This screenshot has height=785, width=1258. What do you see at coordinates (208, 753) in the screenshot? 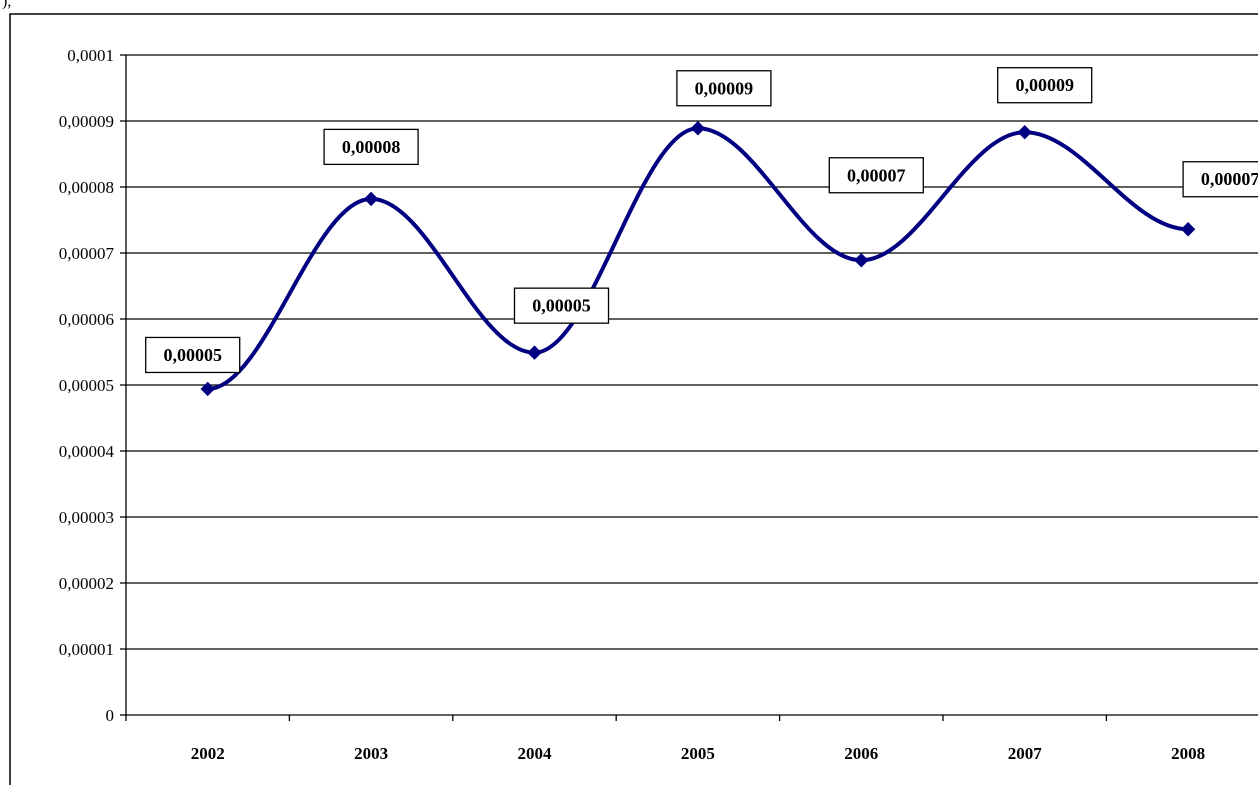
I see `x-category-label: 2002` at bounding box center [208, 753].